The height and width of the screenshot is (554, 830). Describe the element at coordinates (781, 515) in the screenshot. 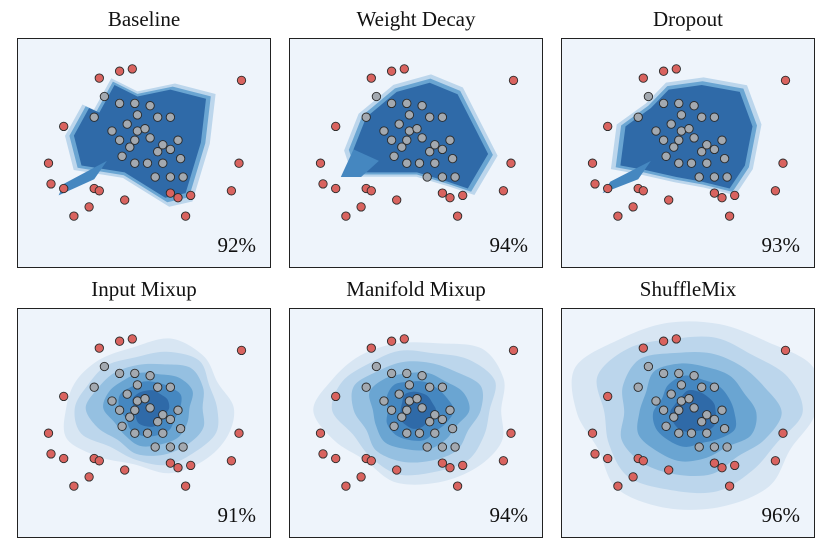

I see `accuracy-label: 96%` at that location.